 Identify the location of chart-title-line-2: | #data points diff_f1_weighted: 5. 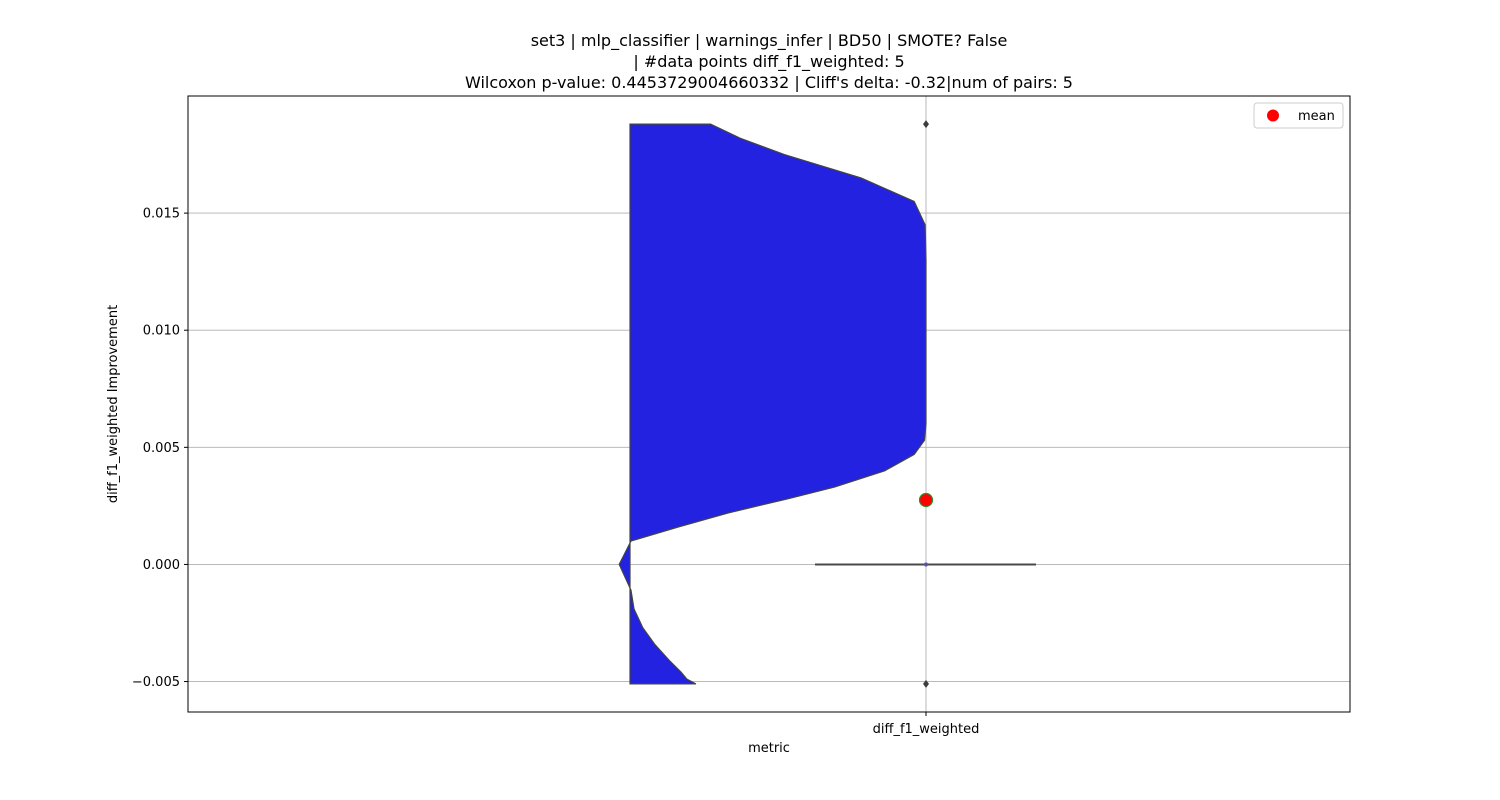
(768, 62).